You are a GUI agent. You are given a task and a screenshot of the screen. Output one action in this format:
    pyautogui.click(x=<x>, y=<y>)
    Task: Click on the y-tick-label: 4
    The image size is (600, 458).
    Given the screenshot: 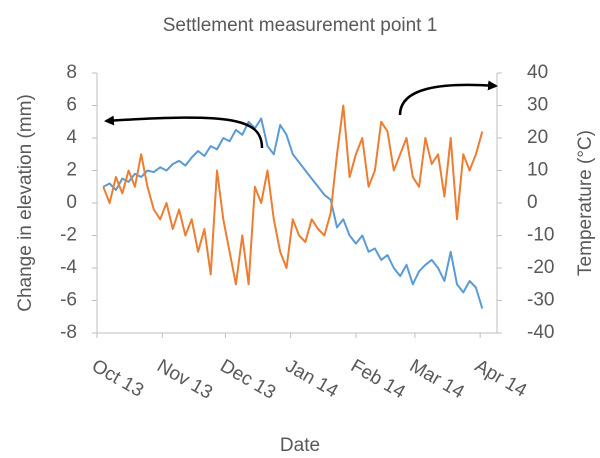 What is the action you would take?
    pyautogui.click(x=71, y=137)
    